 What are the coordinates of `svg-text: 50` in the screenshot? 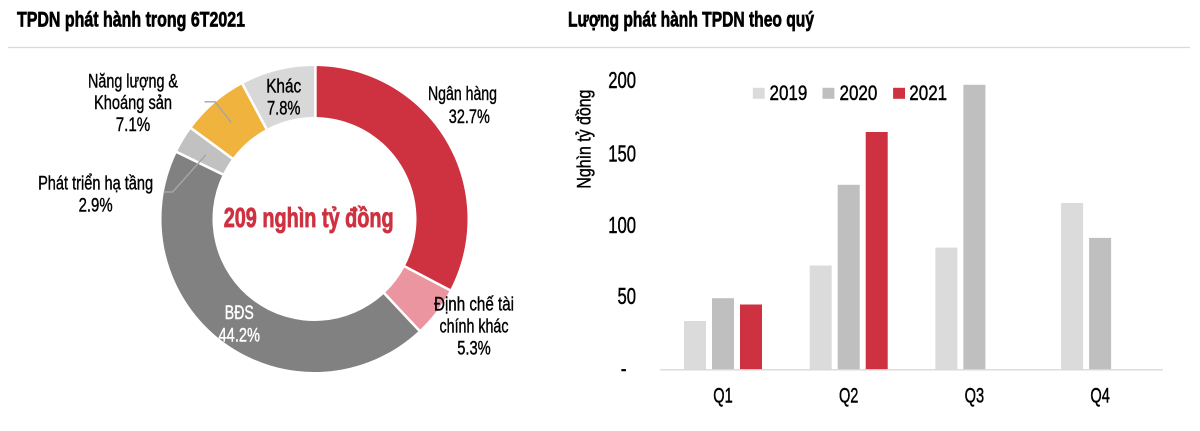 It's located at (627, 296).